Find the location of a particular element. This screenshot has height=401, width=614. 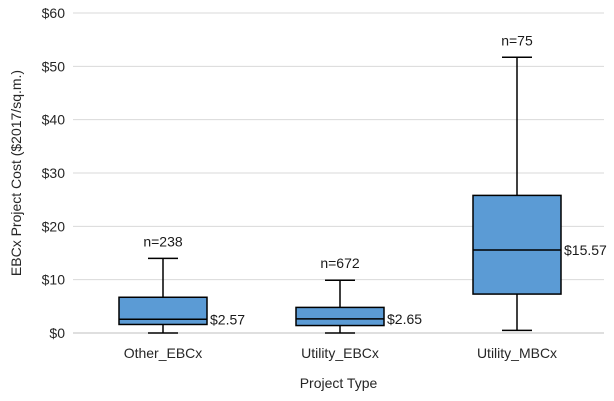

x-tick-label: Utility_EBCx is located at coordinates (340, 353).